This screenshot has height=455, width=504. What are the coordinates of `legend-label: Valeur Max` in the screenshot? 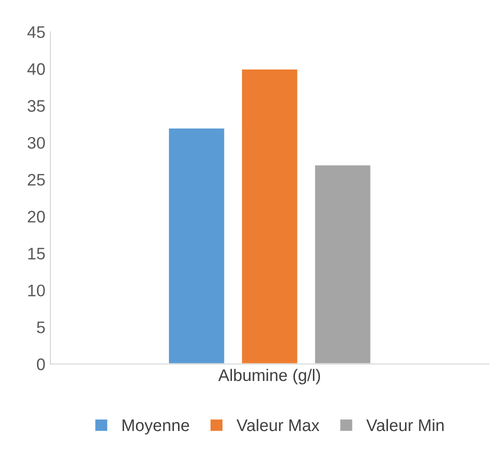 It's located at (278, 425).